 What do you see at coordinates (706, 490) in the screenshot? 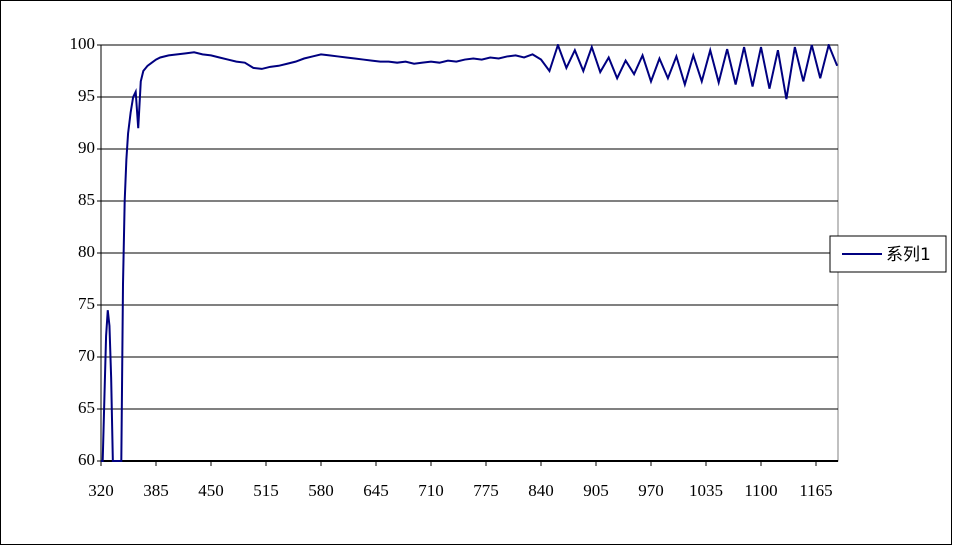
I see `x-tick-label: 1035` at bounding box center [706, 490].